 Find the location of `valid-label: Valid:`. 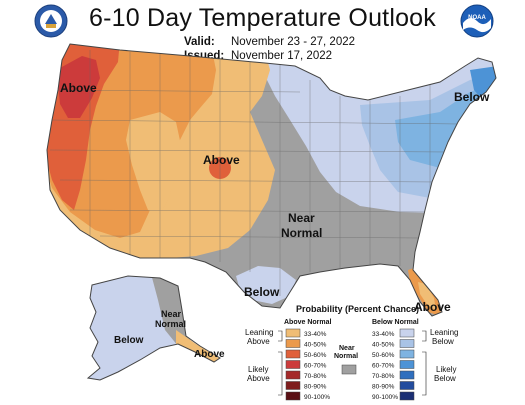

valid-label: Valid: is located at coordinates (199, 42).